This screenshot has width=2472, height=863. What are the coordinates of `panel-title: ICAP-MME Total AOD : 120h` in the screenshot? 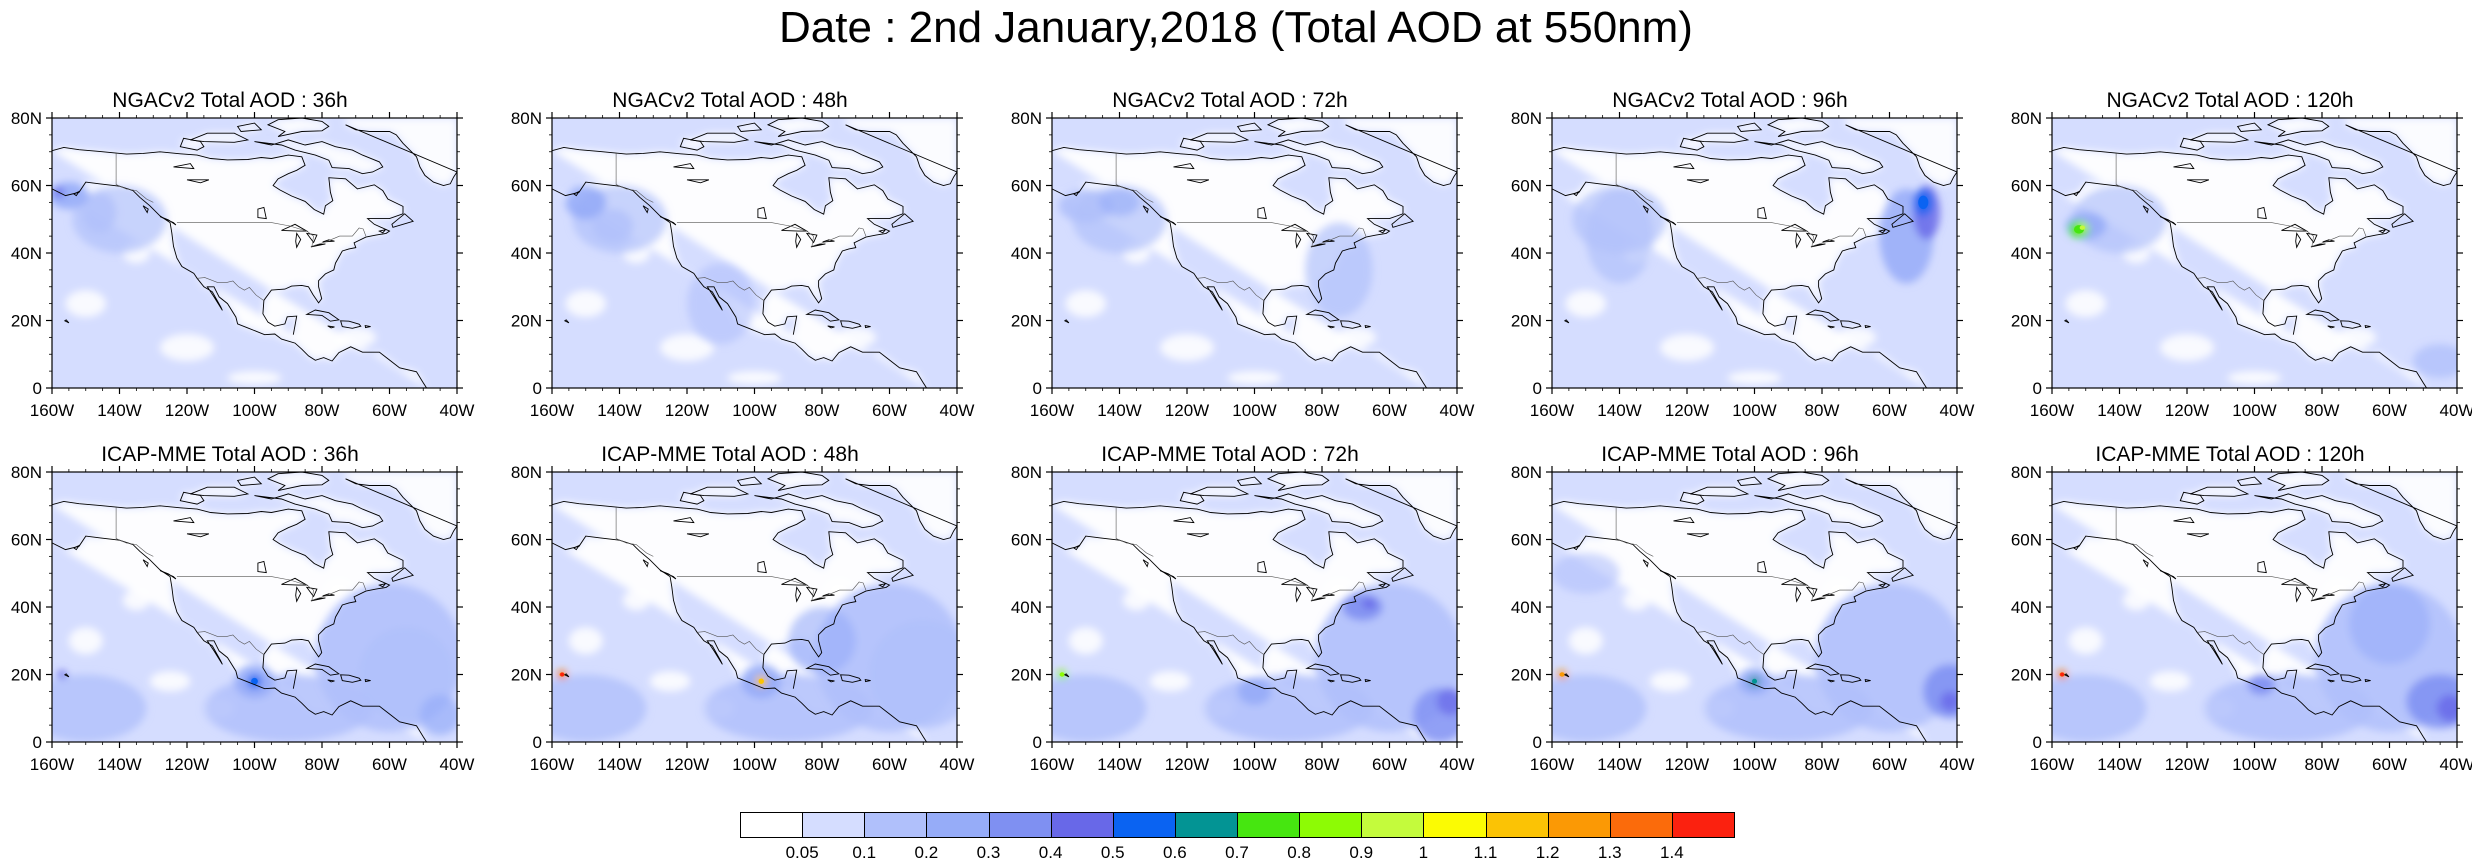 It's located at (2230, 454).